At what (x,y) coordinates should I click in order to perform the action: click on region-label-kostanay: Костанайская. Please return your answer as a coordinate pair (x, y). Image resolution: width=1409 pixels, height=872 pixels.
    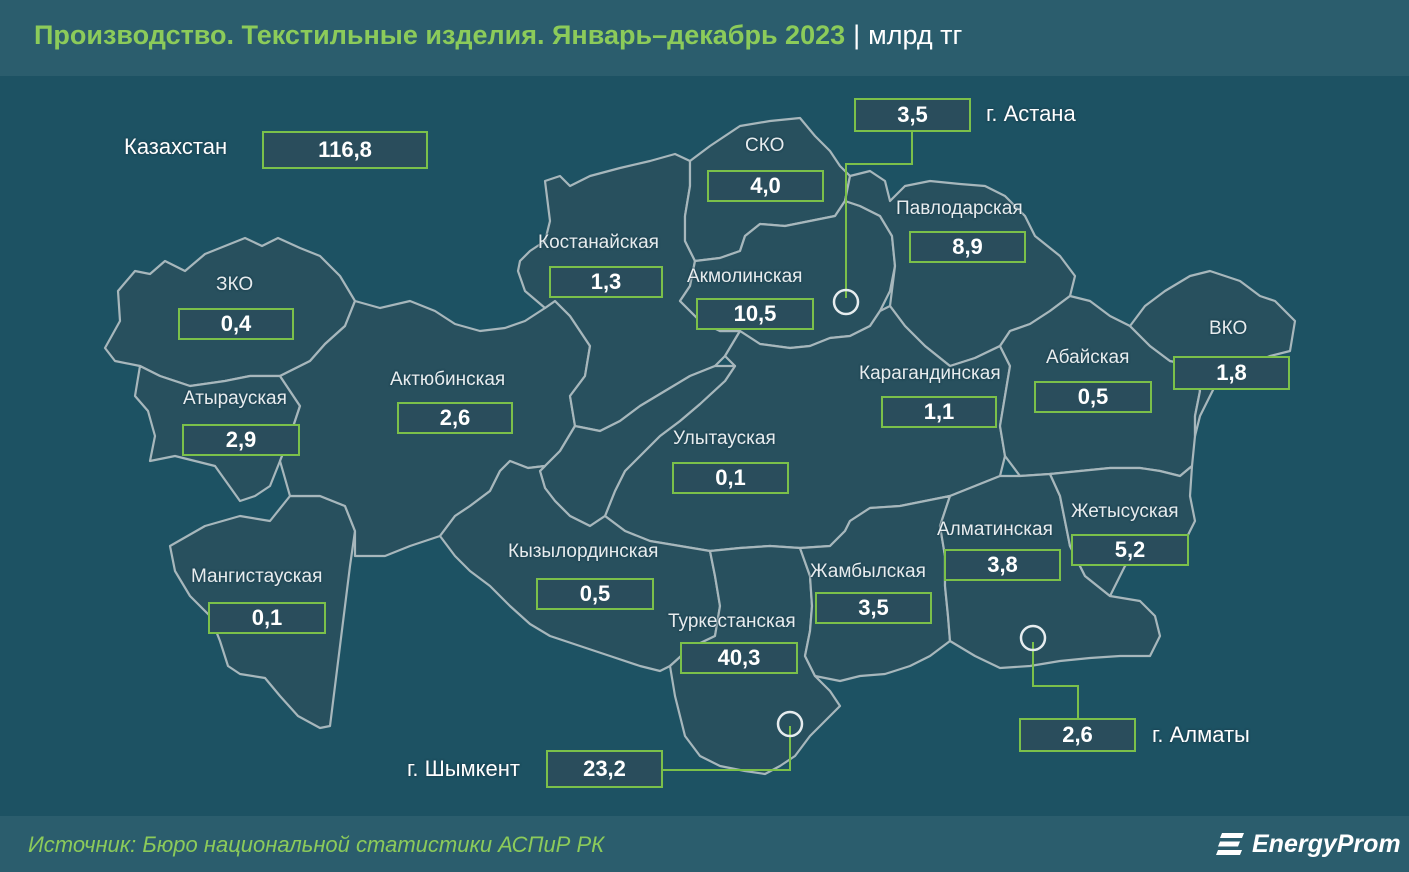
    Looking at the image, I should click on (598, 242).